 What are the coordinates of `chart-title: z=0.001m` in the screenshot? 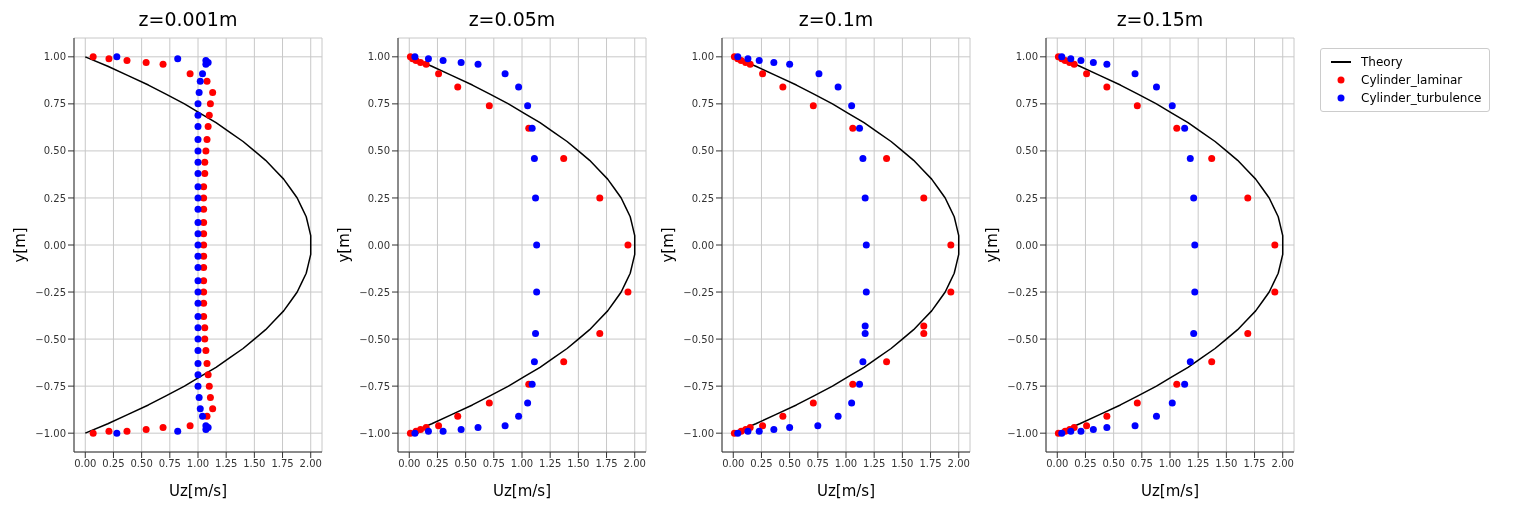 It's located at (188, 20).